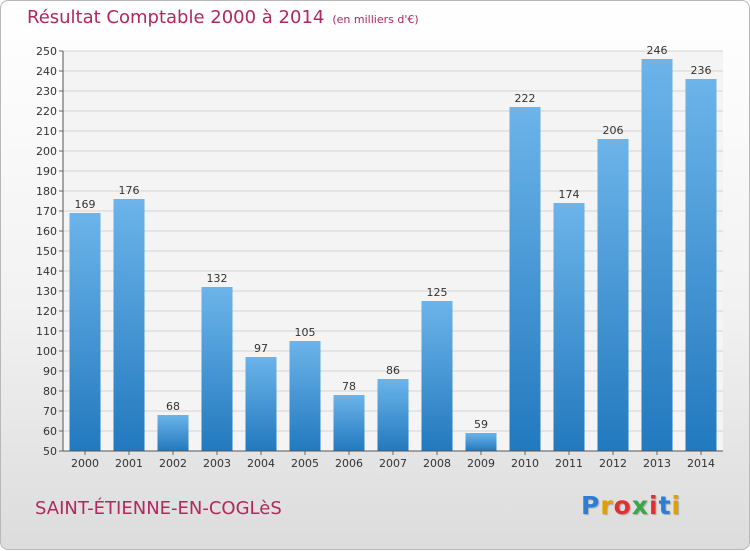  Describe the element at coordinates (46, 231) in the screenshot. I see `y-tick-label: 160` at that location.